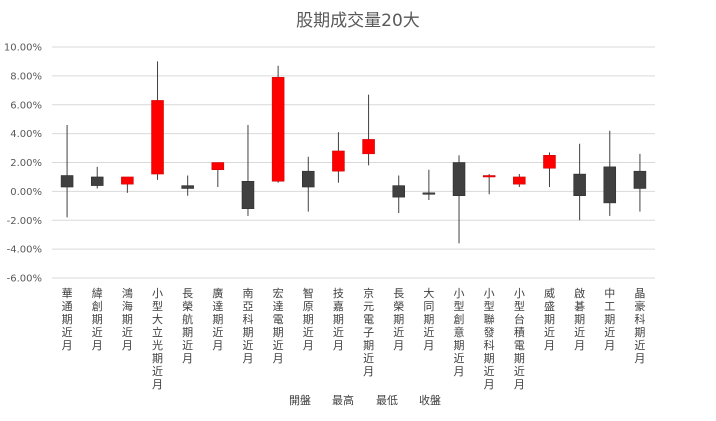 This screenshot has height=421, width=716. What do you see at coordinates (157, 339) in the screenshot?
I see `x-tick-label: 小型大立光期近月` at bounding box center [157, 339].